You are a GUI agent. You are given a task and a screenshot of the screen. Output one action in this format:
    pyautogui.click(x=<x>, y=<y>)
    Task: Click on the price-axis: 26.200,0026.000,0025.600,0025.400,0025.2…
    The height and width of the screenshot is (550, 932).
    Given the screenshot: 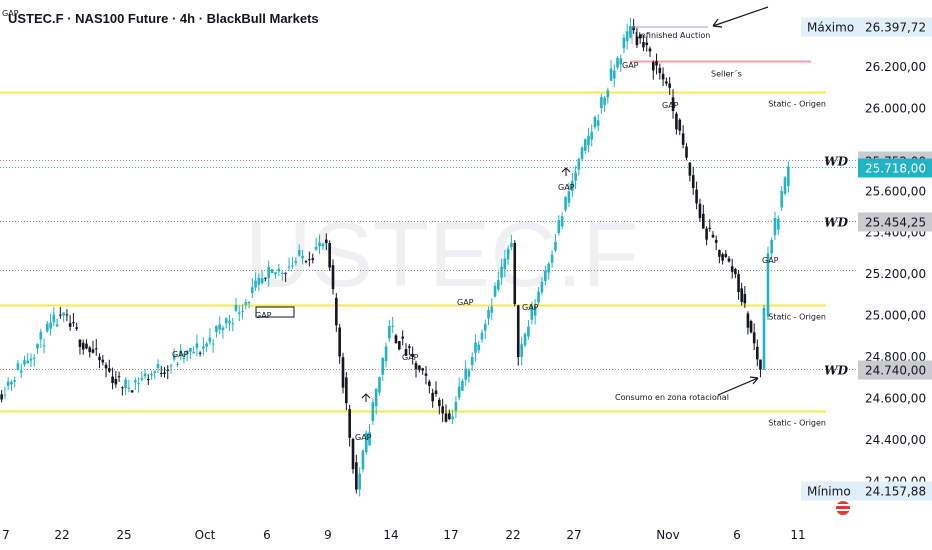 What is the action you would take?
    pyautogui.click(x=866, y=259)
    